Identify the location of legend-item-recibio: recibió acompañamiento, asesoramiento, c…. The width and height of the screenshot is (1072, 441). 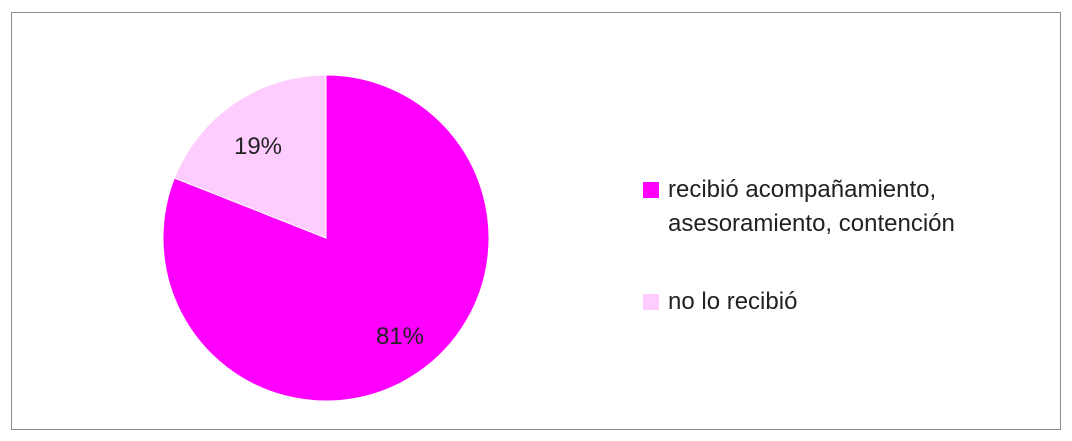
(850, 207).